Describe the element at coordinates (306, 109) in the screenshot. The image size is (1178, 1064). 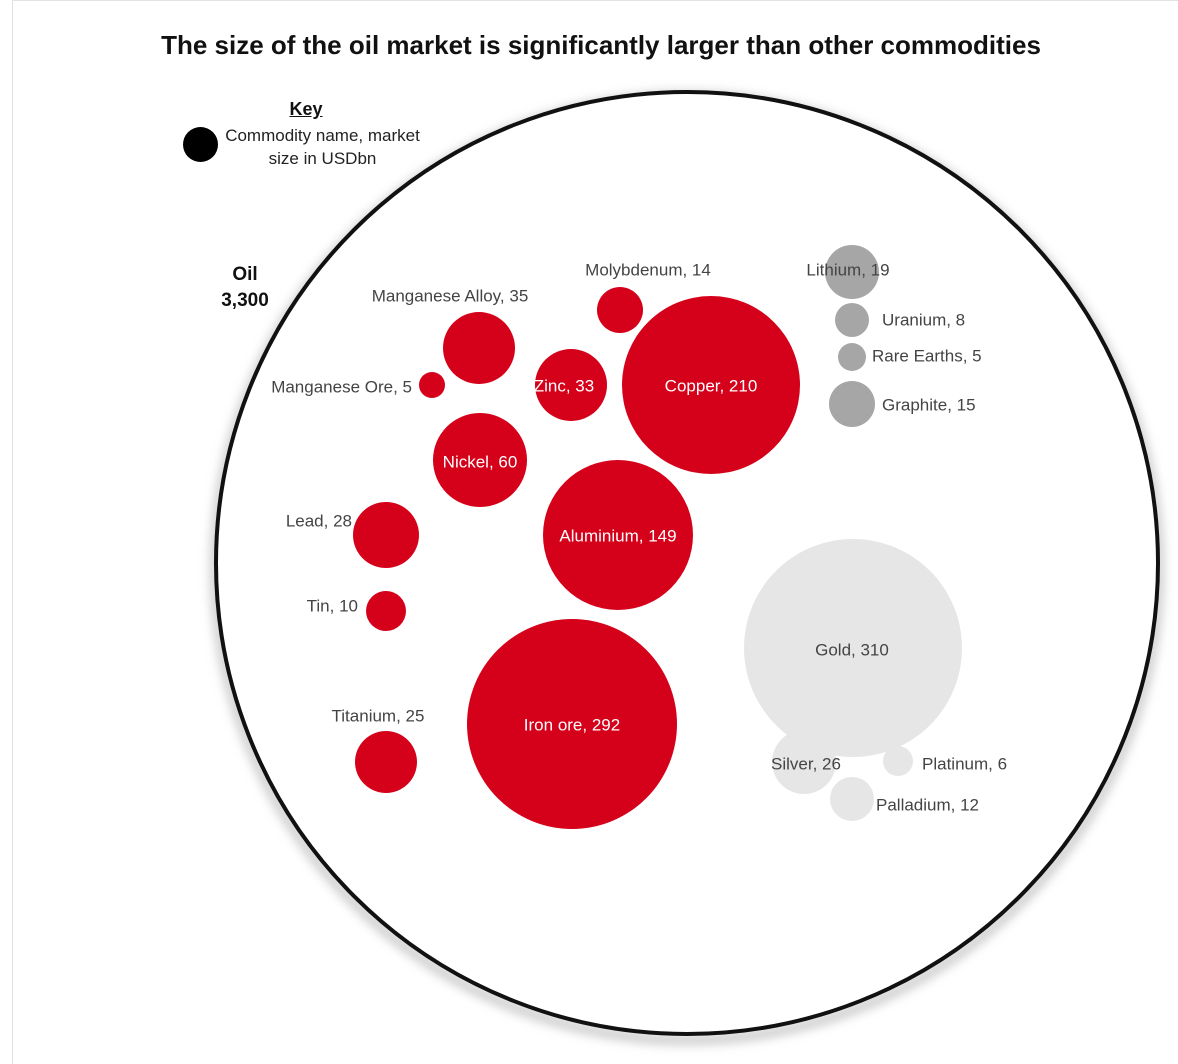
I see `key-heading: Key` at that location.